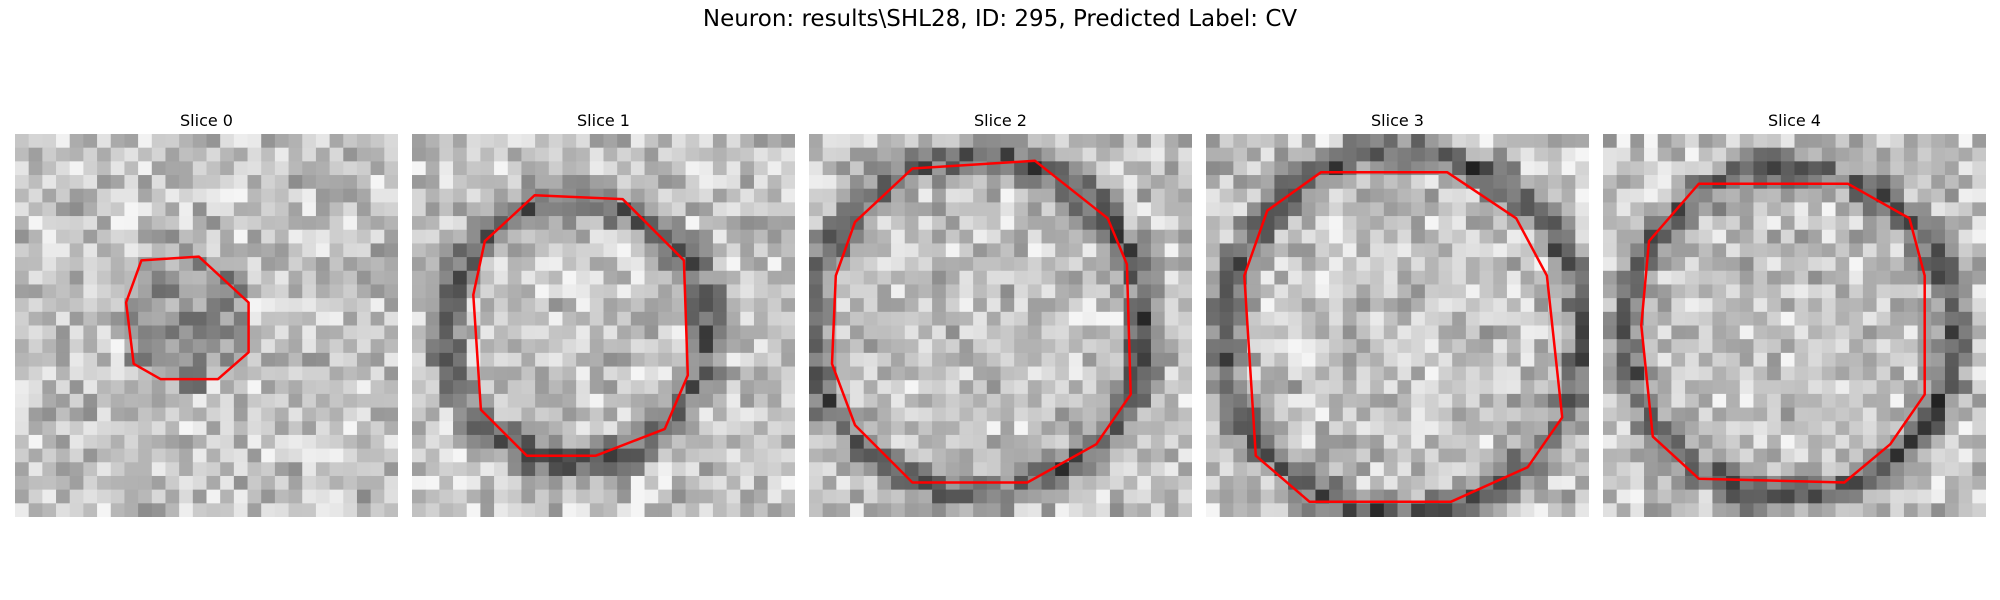  I want to click on slice-title: Slice 0, so click(206, 120).